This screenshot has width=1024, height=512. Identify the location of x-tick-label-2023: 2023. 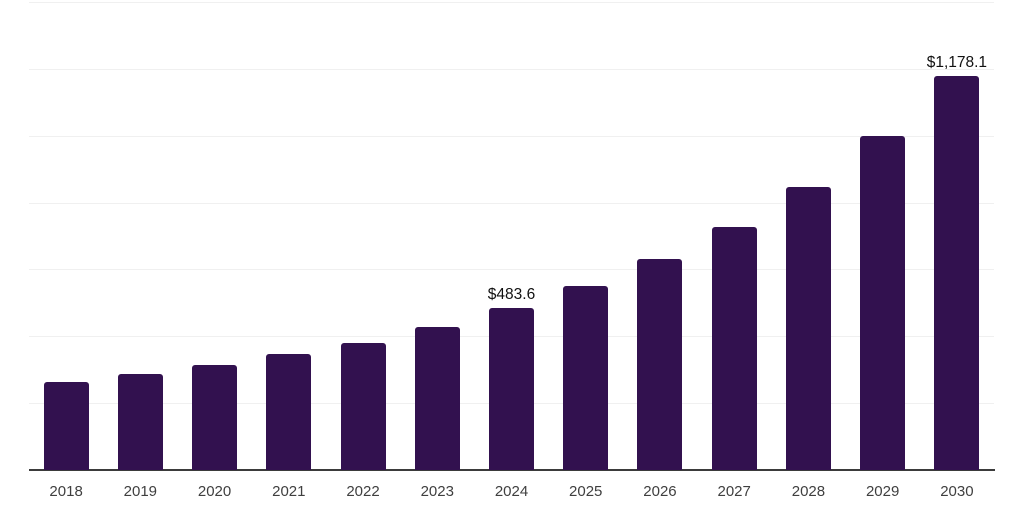
(437, 491).